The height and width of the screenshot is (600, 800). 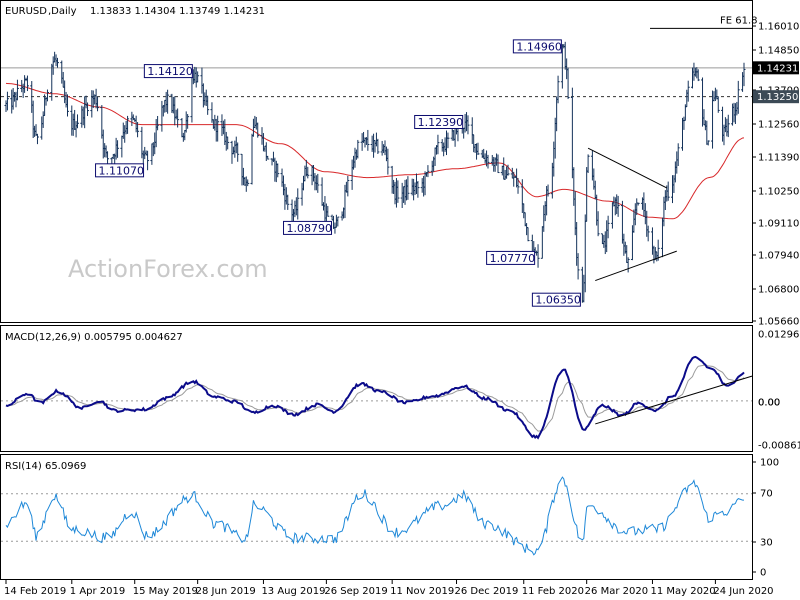 I want to click on price-annotation: 1.06350, so click(x=556, y=299).